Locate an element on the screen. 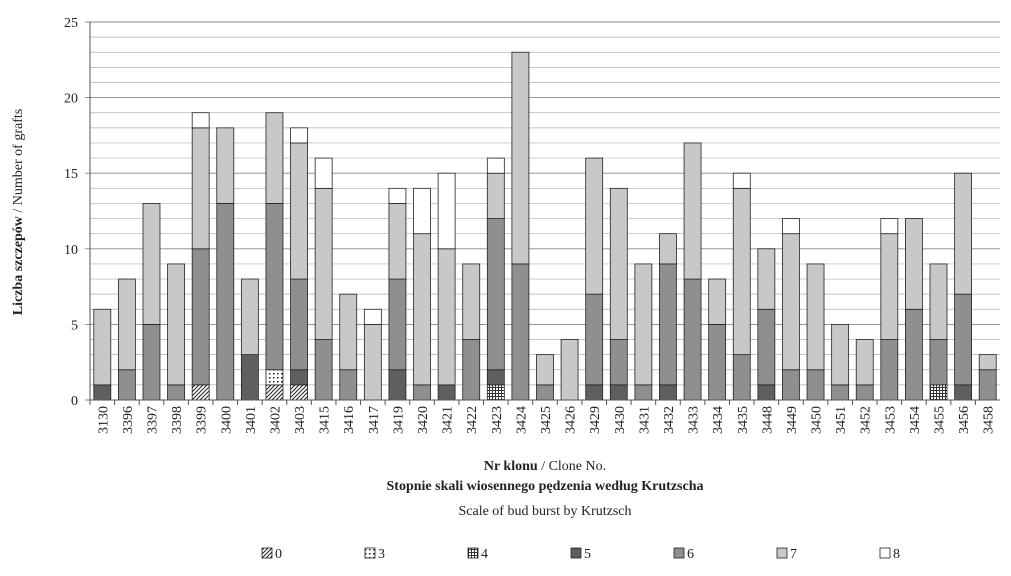 The width and height of the screenshot is (1011, 576). x-tick-label: 3432 is located at coordinates (669, 420).